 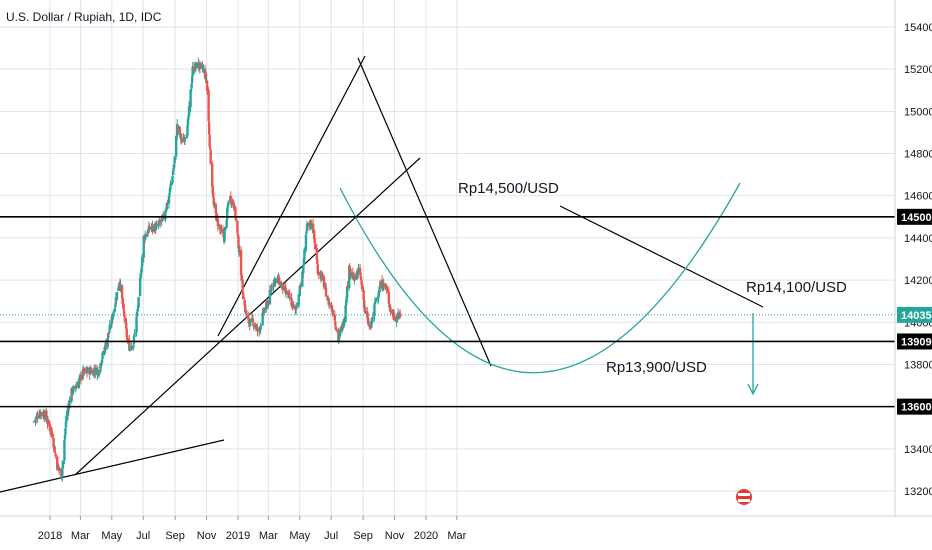 I want to click on y-tick-label: 14200, so click(x=918, y=281).